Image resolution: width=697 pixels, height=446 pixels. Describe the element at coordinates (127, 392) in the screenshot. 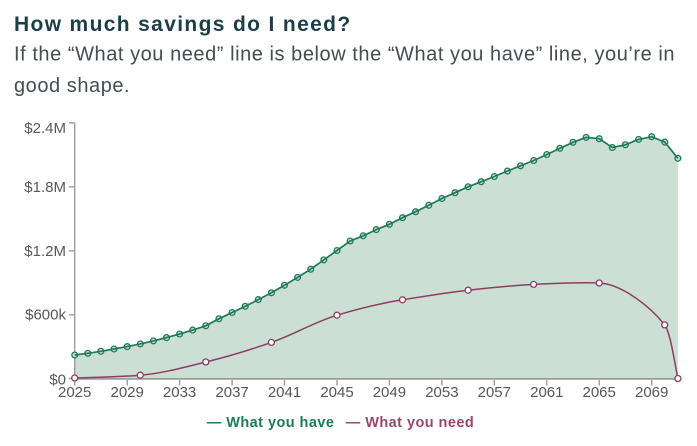

I see `svg-text: 2029` at that location.